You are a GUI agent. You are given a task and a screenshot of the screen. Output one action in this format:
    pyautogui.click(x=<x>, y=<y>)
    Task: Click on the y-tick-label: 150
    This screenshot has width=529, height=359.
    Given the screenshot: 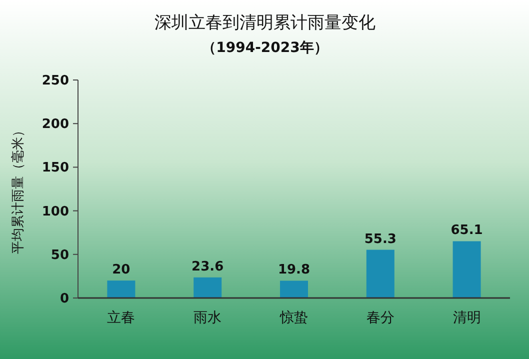 What is the action you would take?
    pyautogui.click(x=55, y=168)
    